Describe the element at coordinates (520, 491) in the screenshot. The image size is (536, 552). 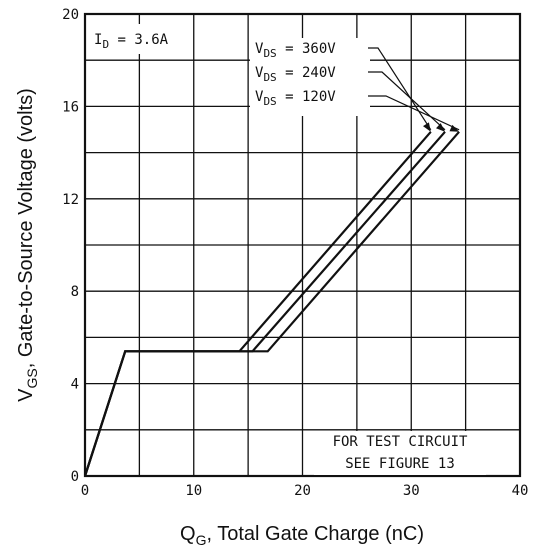
I see `x-tick-label: 40` at that location.